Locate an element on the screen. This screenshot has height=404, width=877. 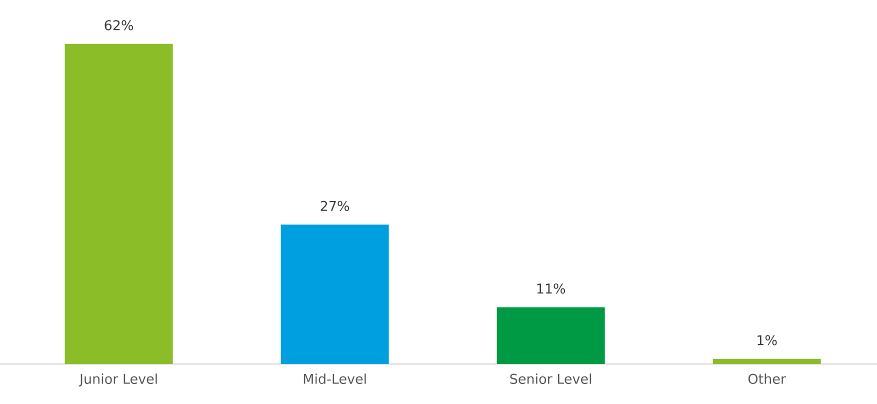
x-tick-label: Junior Level is located at coordinates (117, 380).